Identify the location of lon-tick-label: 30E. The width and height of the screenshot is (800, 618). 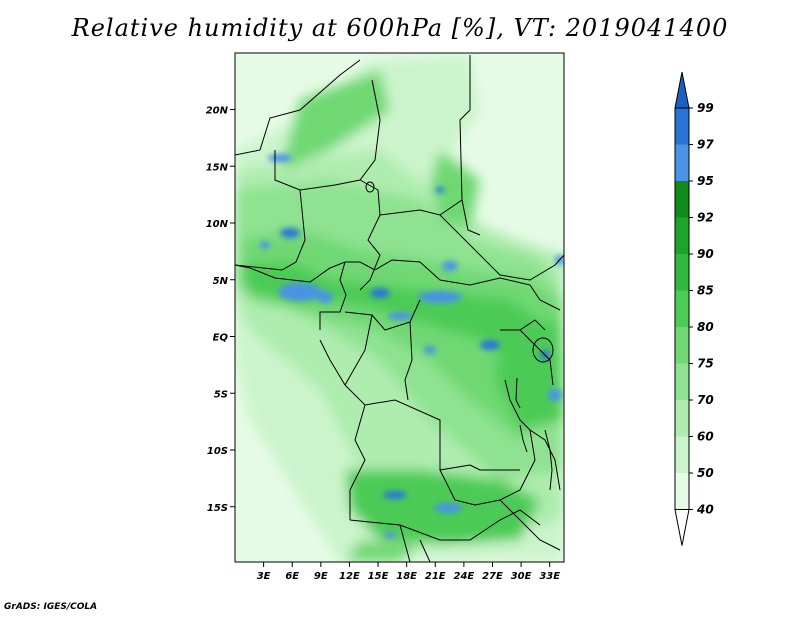
(521, 576).